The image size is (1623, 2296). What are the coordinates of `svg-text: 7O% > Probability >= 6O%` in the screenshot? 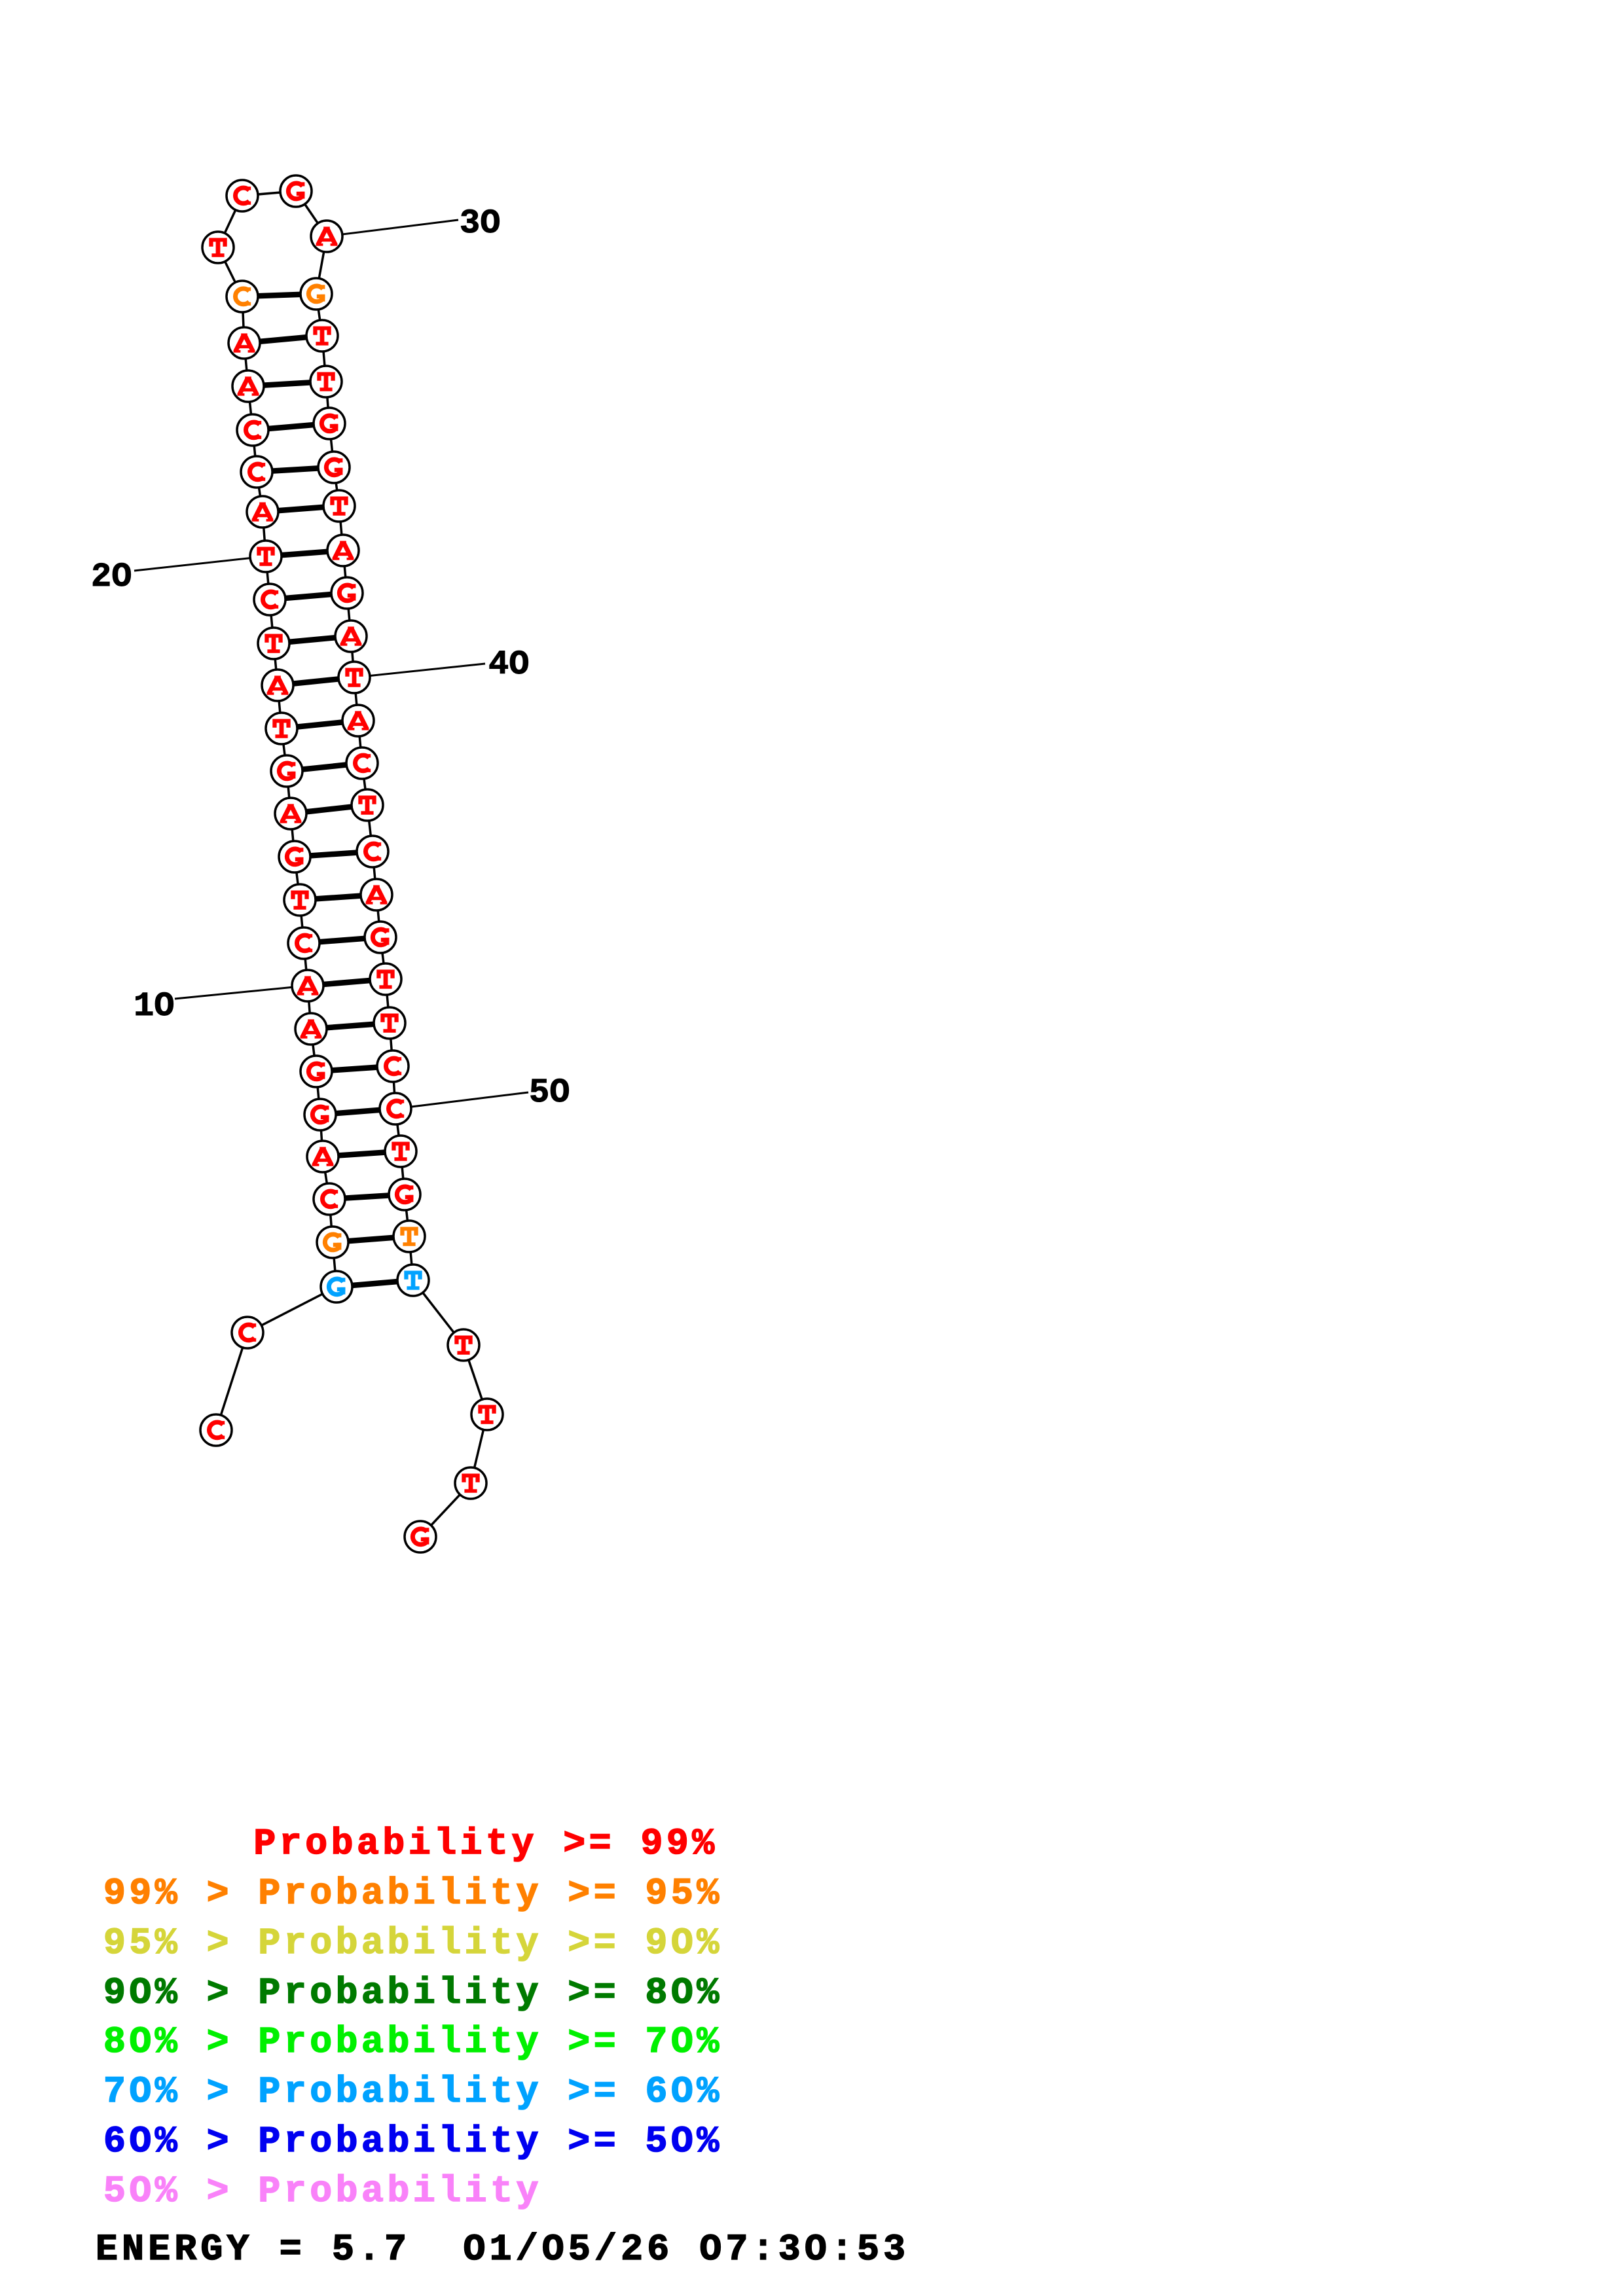 It's located at (413, 2092).